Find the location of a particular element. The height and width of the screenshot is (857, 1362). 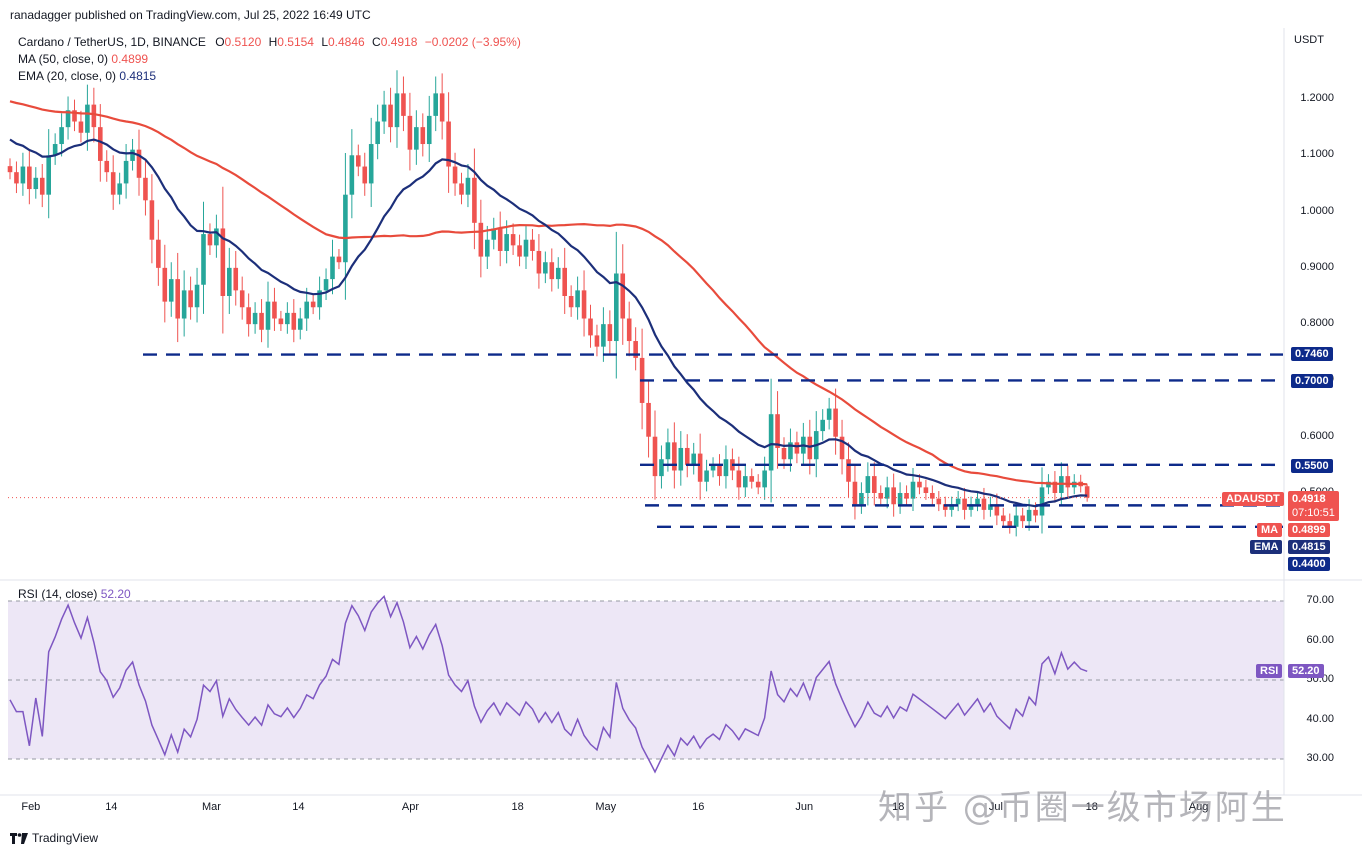

time-tick-label: May is located at coordinates (606, 807).